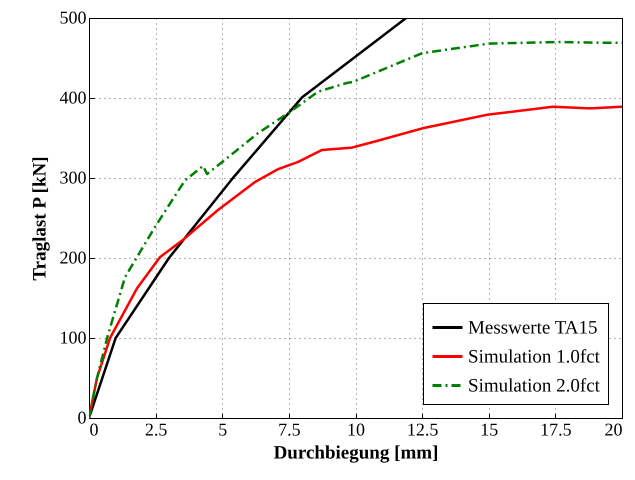 The height and width of the screenshot is (480, 635). Describe the element at coordinates (556, 430) in the screenshot. I see `x-tick-label: 17.5` at that location.